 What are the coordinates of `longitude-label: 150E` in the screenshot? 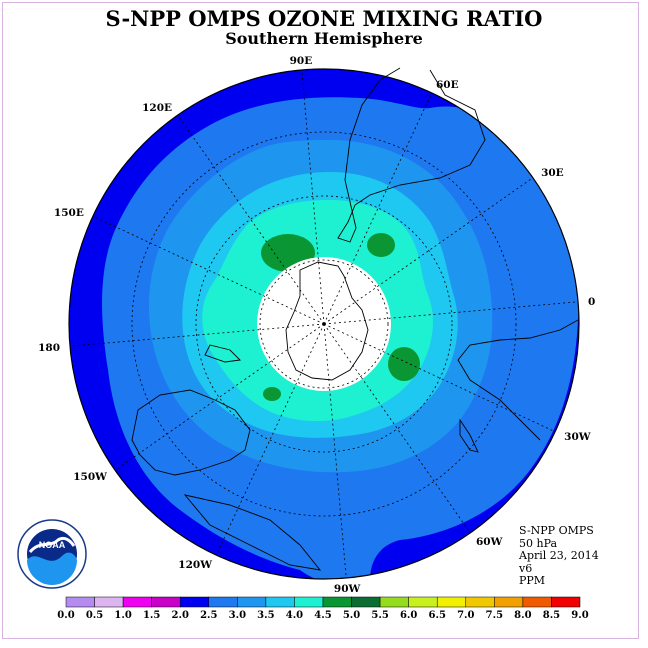 It's located at (69, 213).